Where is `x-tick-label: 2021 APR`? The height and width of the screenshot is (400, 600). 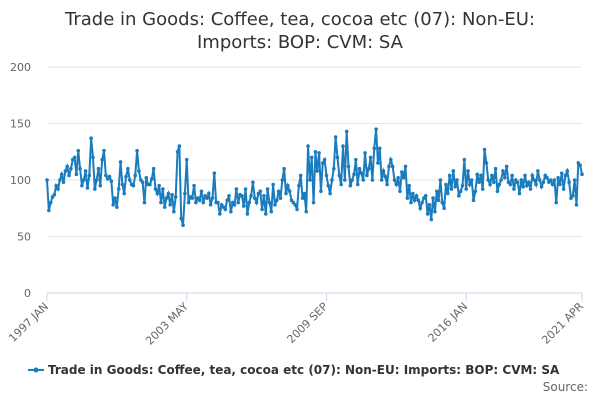 x-tick-label: 2021 APR is located at coordinates (562, 323).